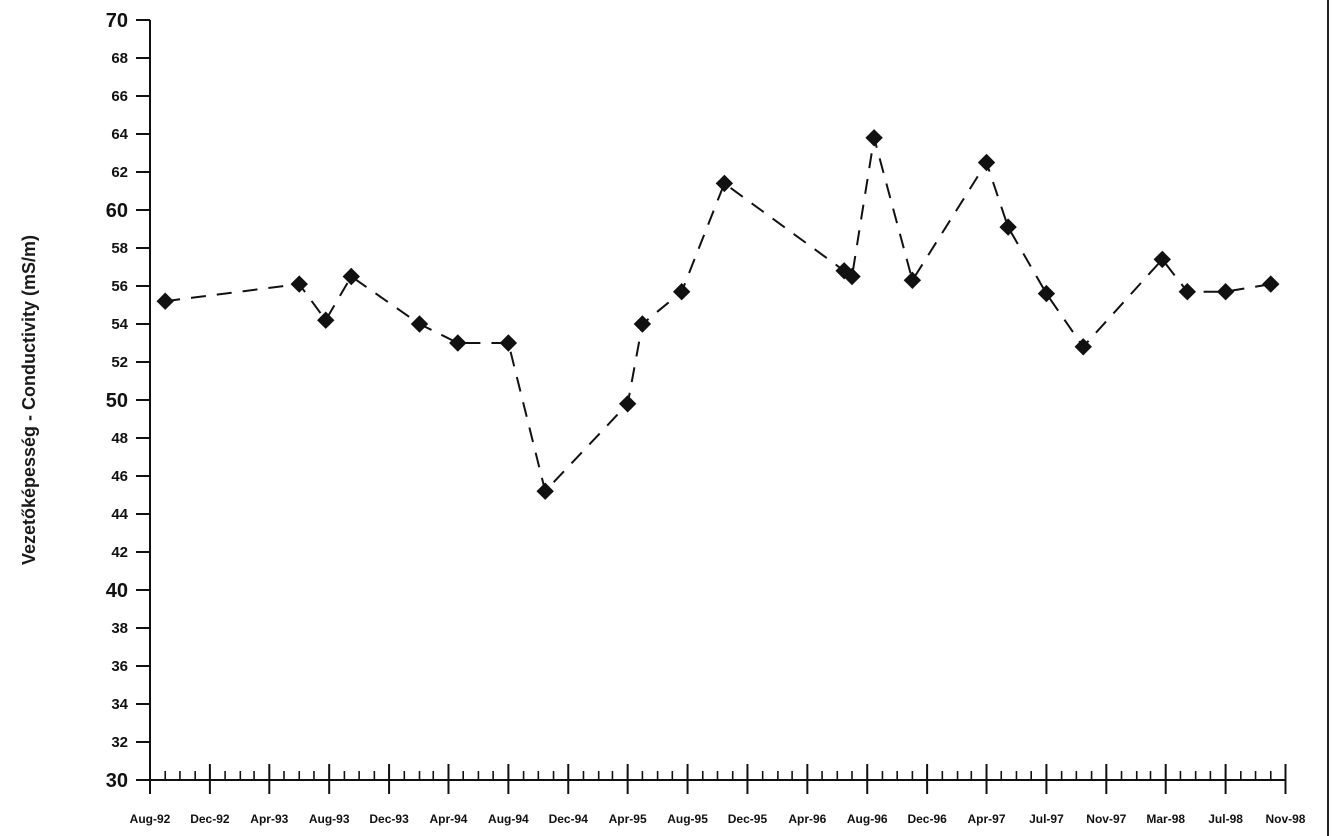 The width and height of the screenshot is (1332, 836). I want to click on x-tick-label: Jul-97, so click(1046, 819).